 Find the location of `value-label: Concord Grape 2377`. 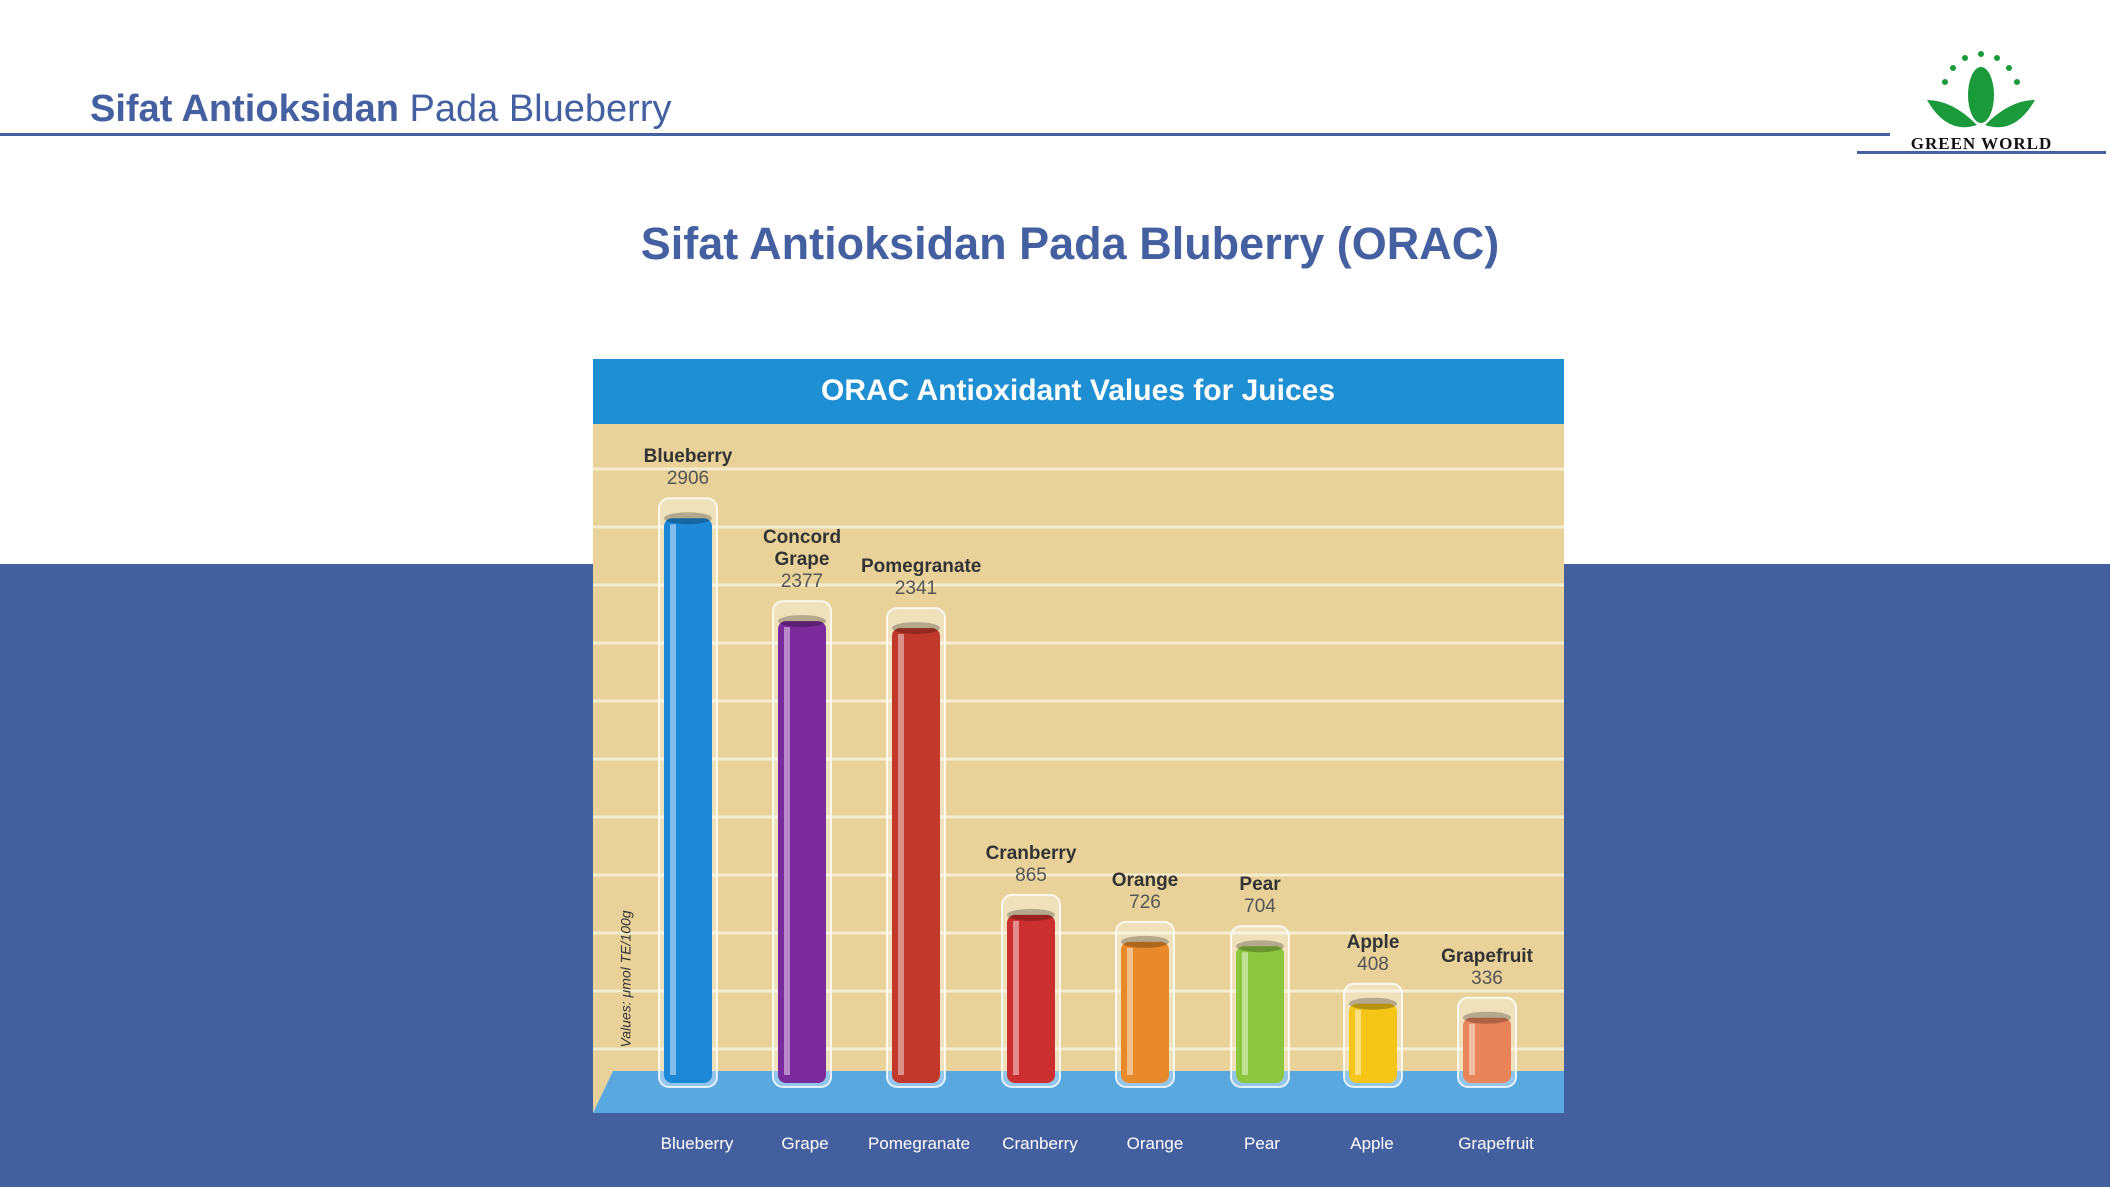

value-label: Concord Grape 2377 is located at coordinates (802, 560).